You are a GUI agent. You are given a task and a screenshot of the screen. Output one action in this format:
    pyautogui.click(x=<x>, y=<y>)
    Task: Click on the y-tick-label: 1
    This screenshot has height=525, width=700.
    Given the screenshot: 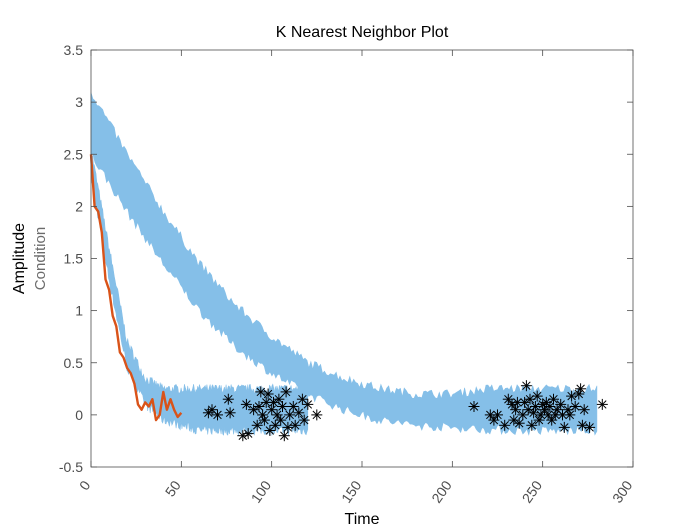 What is the action you would take?
    pyautogui.click(x=79, y=311)
    